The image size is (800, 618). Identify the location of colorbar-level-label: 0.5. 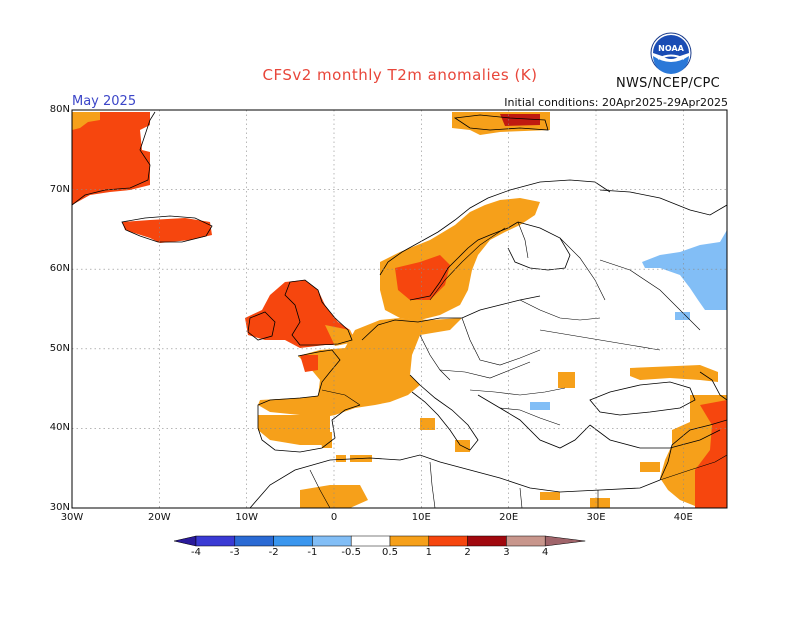
(390, 552).